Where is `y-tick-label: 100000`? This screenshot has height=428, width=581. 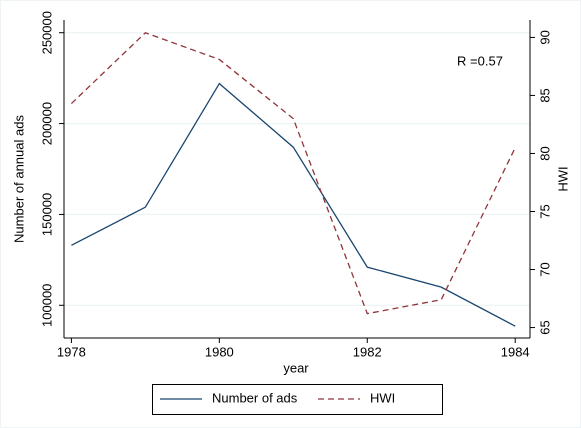
y-tick-label: 100000 is located at coordinates (46, 305).